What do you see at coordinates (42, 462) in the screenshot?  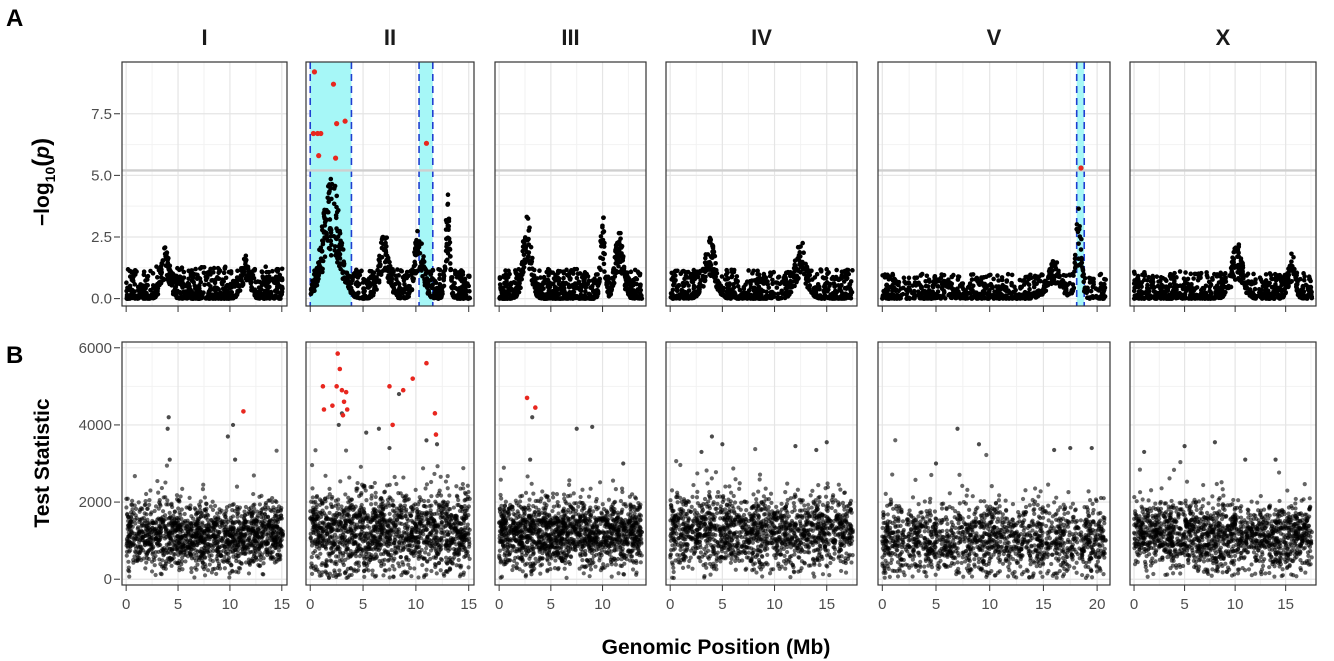 I see `panel-b-y-axis-title: Test Statistic` at bounding box center [42, 462].